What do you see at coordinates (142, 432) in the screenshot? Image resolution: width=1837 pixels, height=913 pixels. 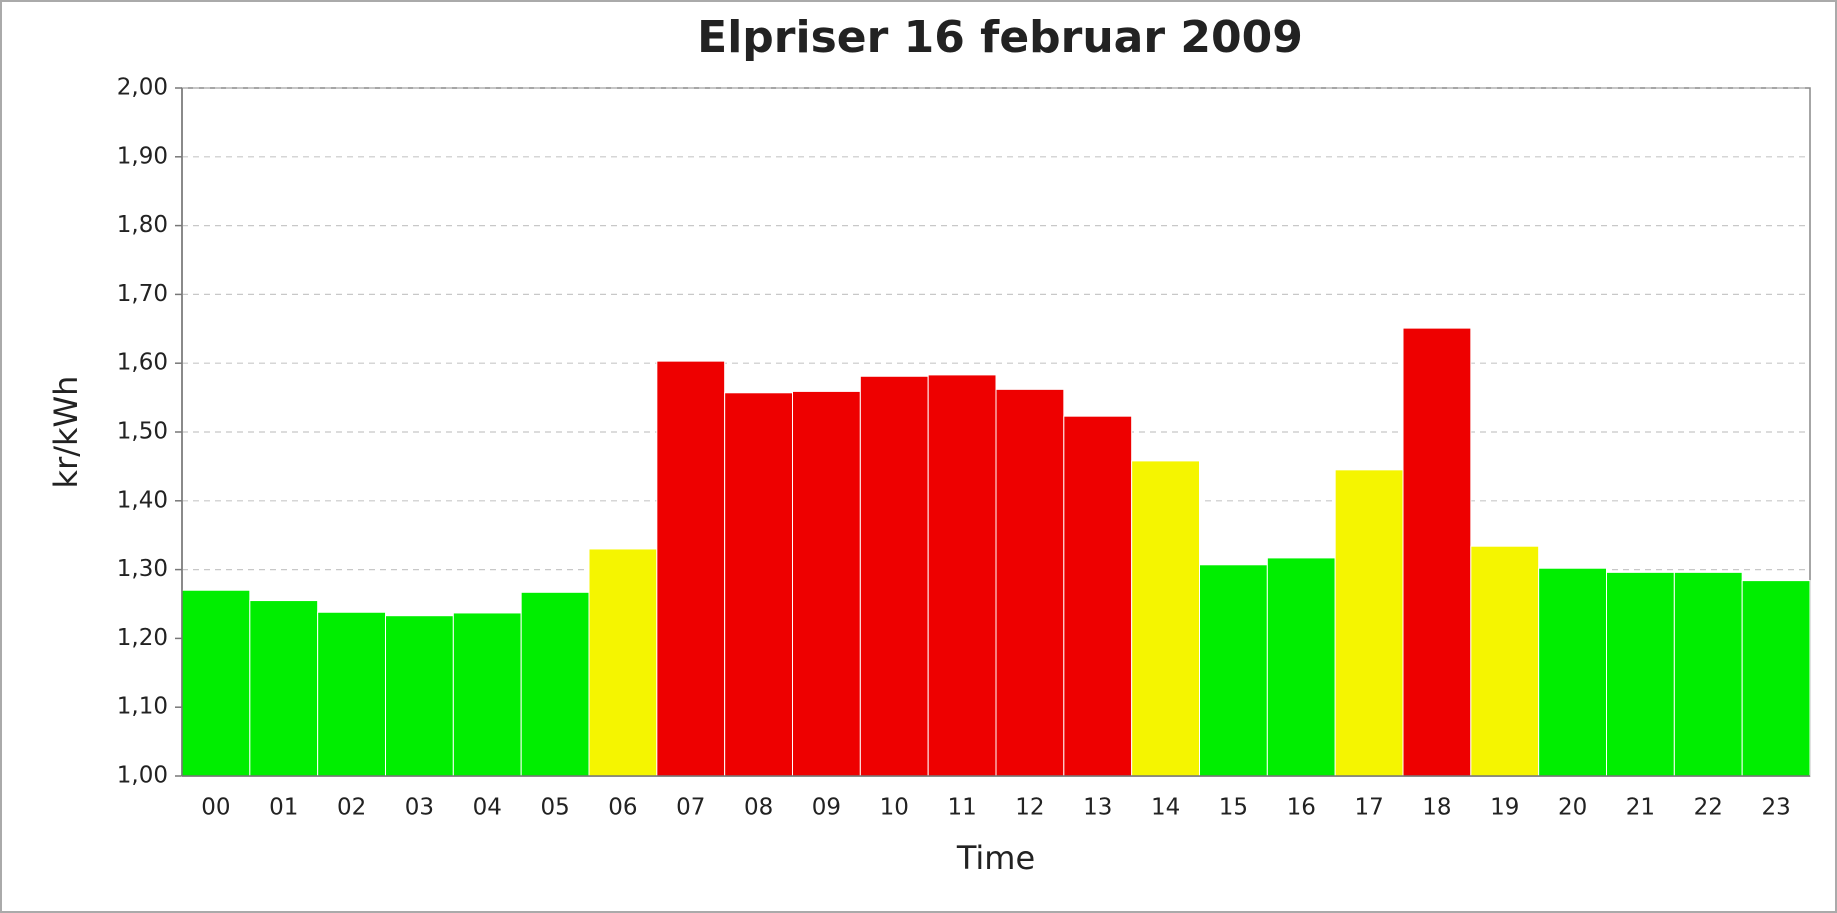 I see `y-tick-label: 1,50` at bounding box center [142, 432].